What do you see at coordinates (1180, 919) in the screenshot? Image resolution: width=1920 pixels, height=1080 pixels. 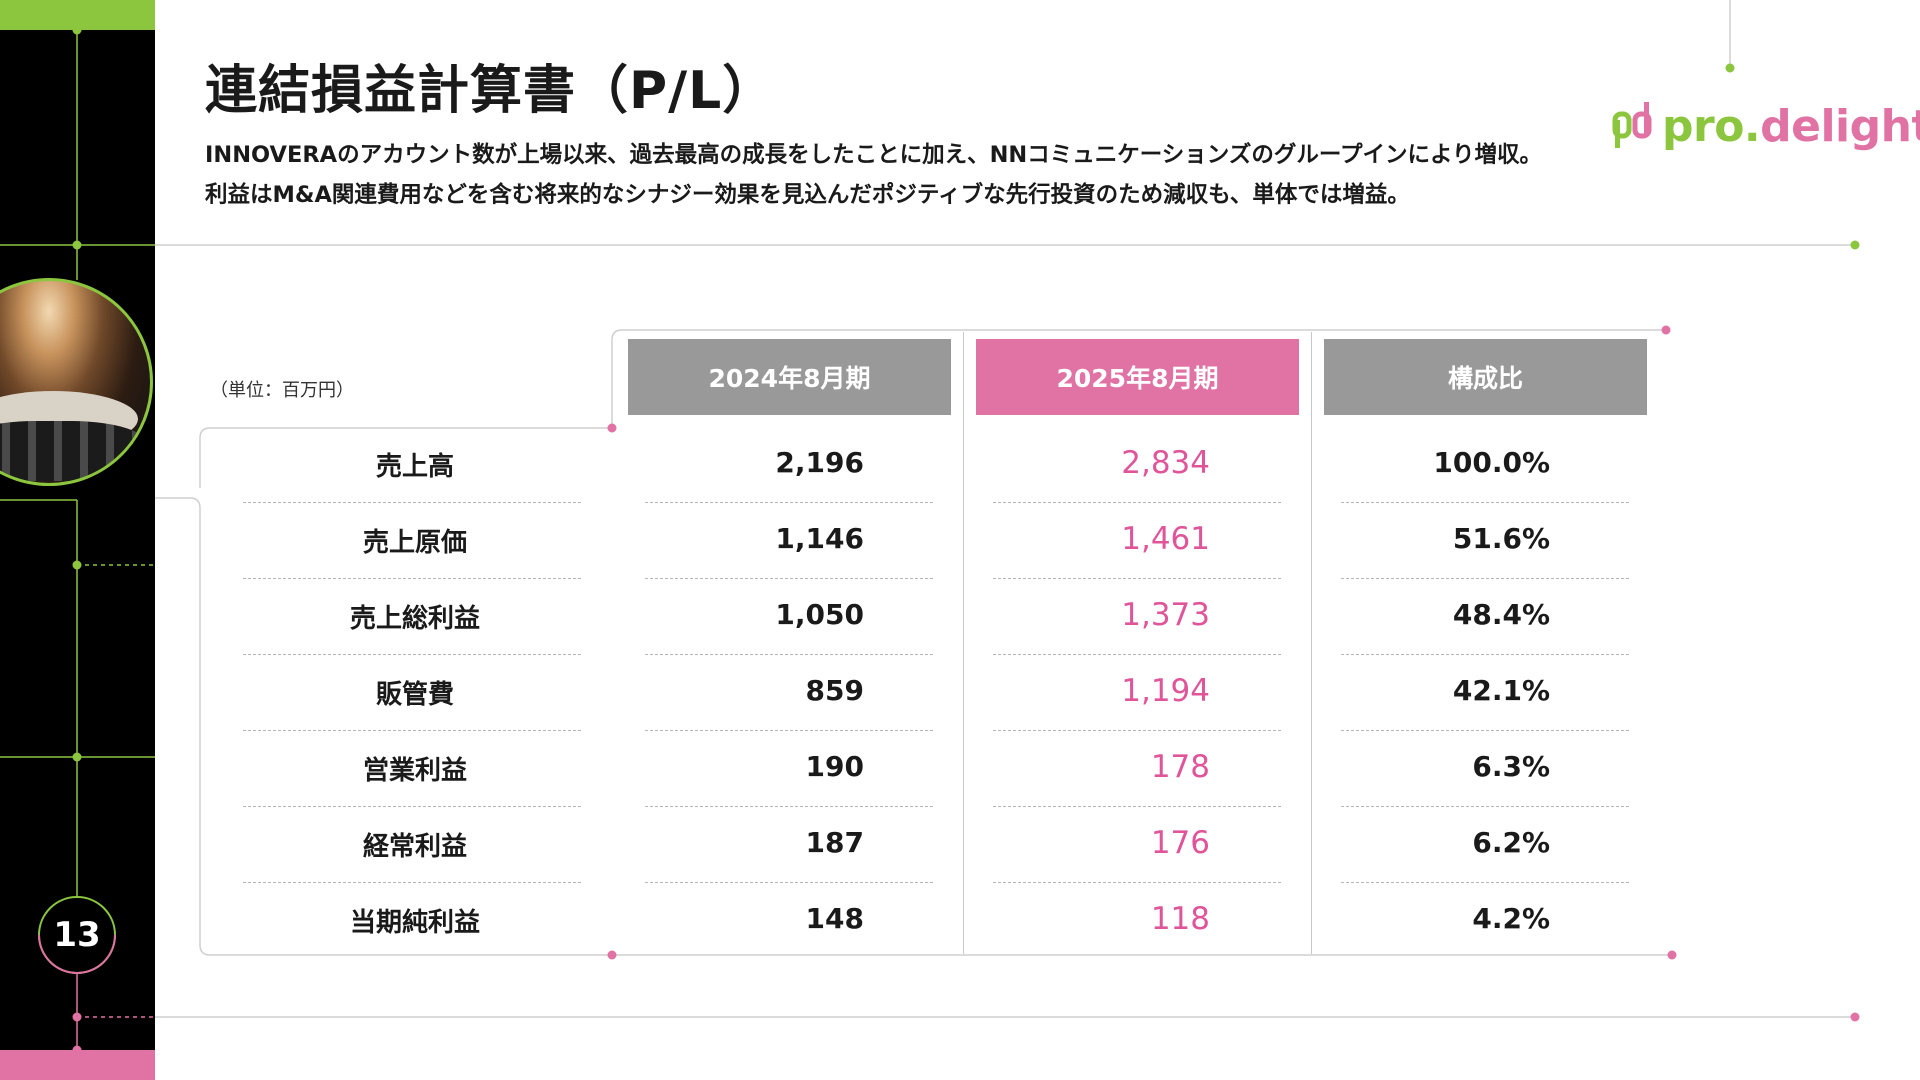 I see `value-fy2025: 118` at bounding box center [1180, 919].